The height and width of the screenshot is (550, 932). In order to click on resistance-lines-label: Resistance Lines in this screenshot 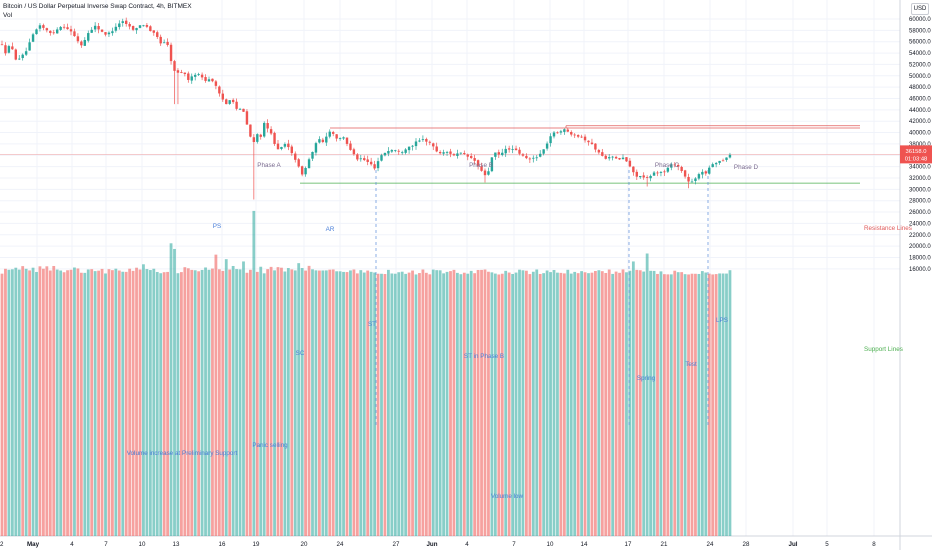, I will do `click(888, 228)`.